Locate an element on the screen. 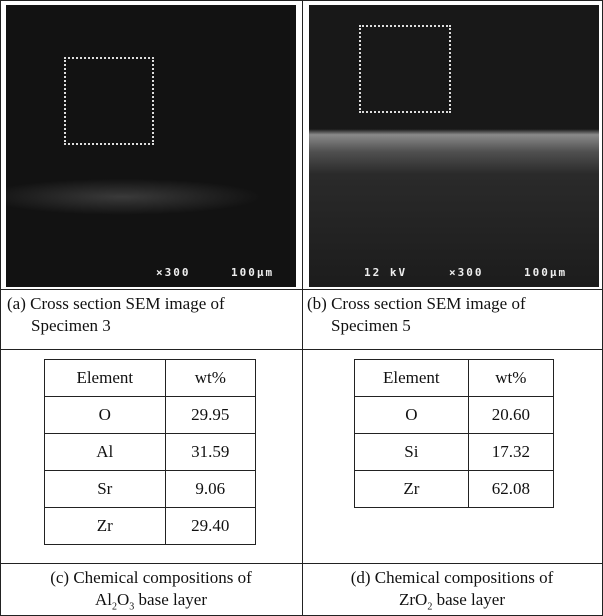  formula-element: ZrO is located at coordinates (413, 599).